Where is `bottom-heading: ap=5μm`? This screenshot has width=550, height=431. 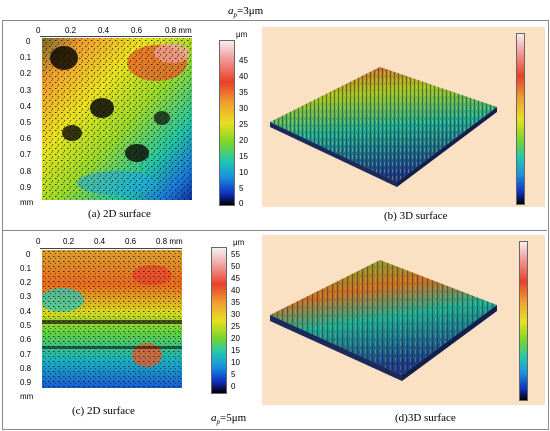
bottom-heading: ap=5μm is located at coordinates (229, 419).